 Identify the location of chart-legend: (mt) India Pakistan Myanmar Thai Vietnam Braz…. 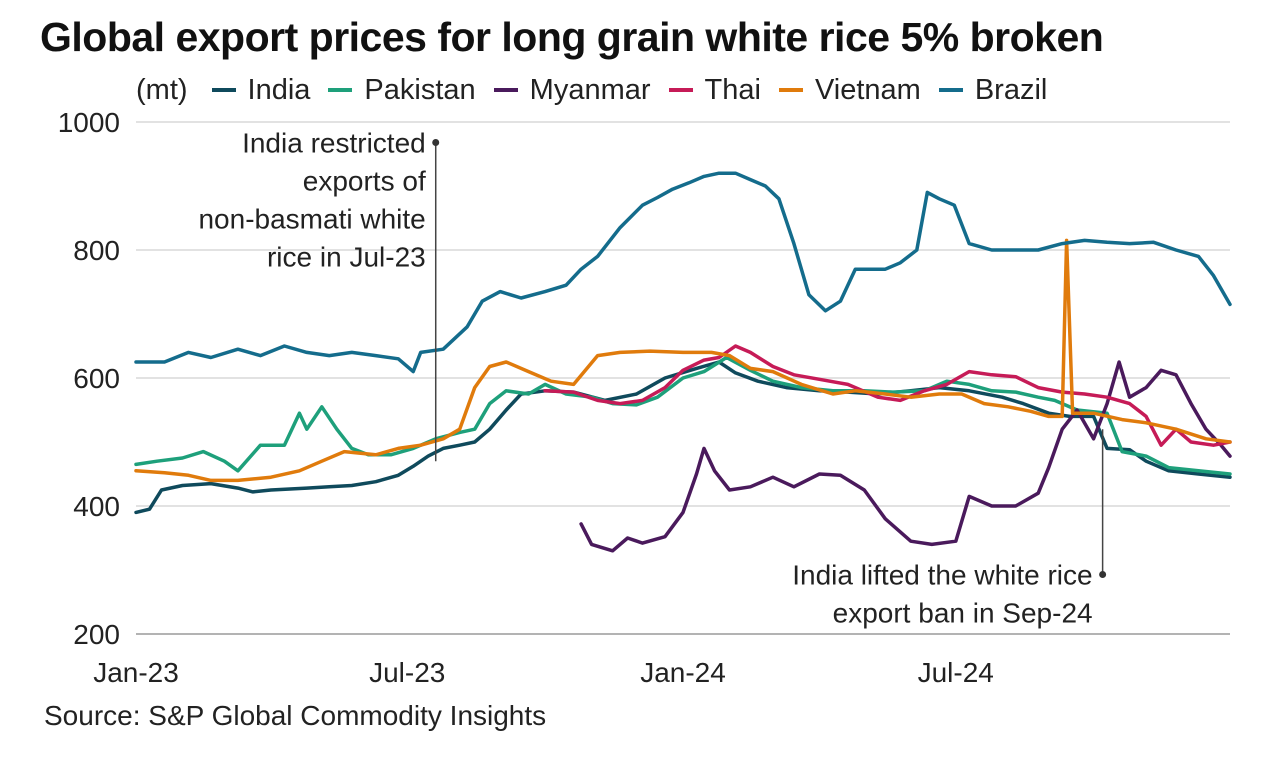
(600, 90).